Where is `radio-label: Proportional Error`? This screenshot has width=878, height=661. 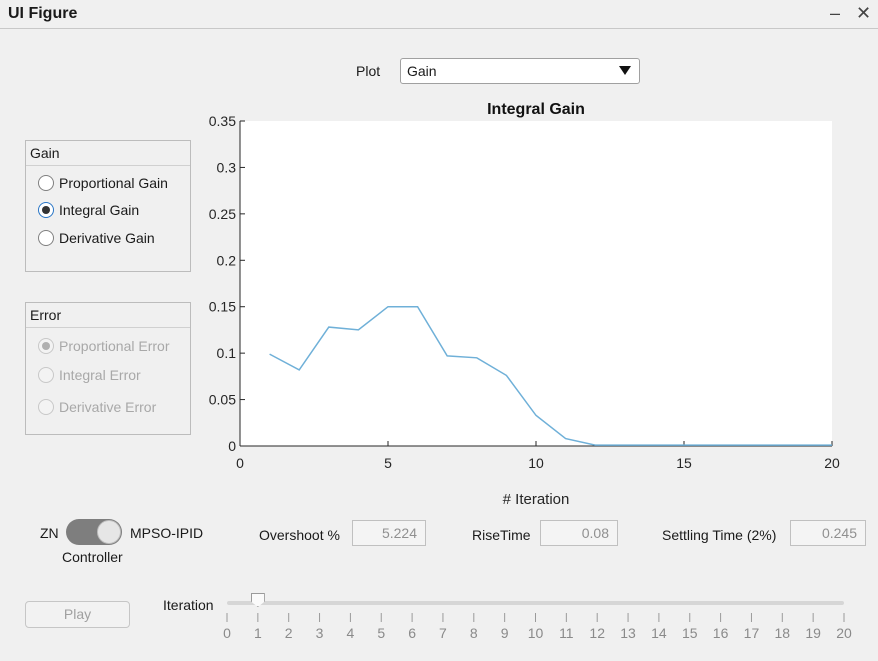 radio-label: Proportional Error is located at coordinates (114, 346).